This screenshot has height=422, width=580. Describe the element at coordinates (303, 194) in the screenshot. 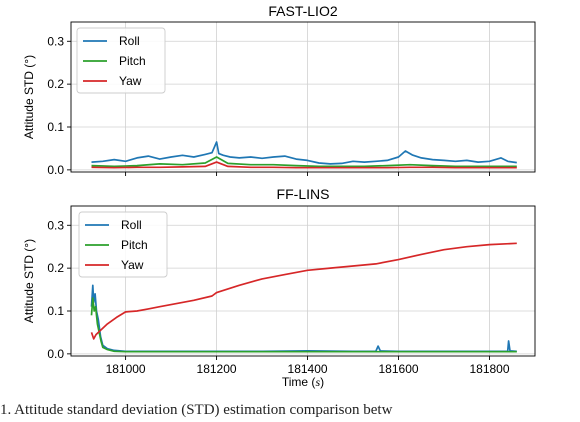

I see `ff-lins-title: FF-LINS` at that location.